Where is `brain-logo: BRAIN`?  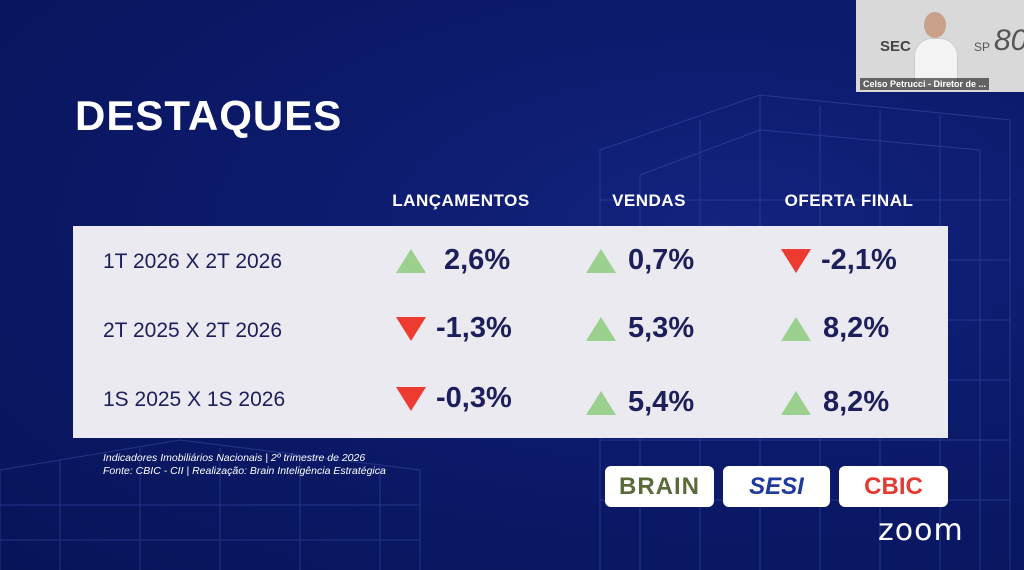 brain-logo: BRAIN is located at coordinates (659, 486).